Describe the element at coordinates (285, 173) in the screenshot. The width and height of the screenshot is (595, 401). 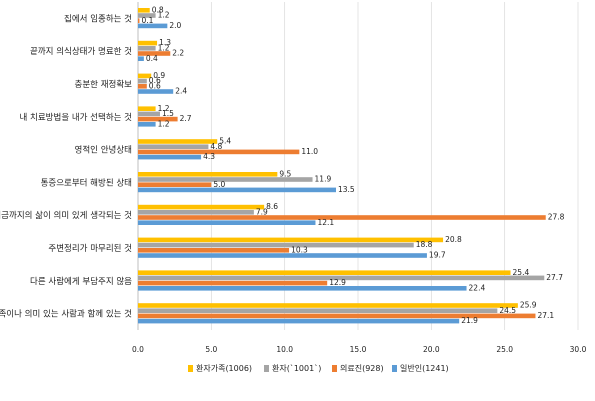
I see `data-label: 9.5` at that location.